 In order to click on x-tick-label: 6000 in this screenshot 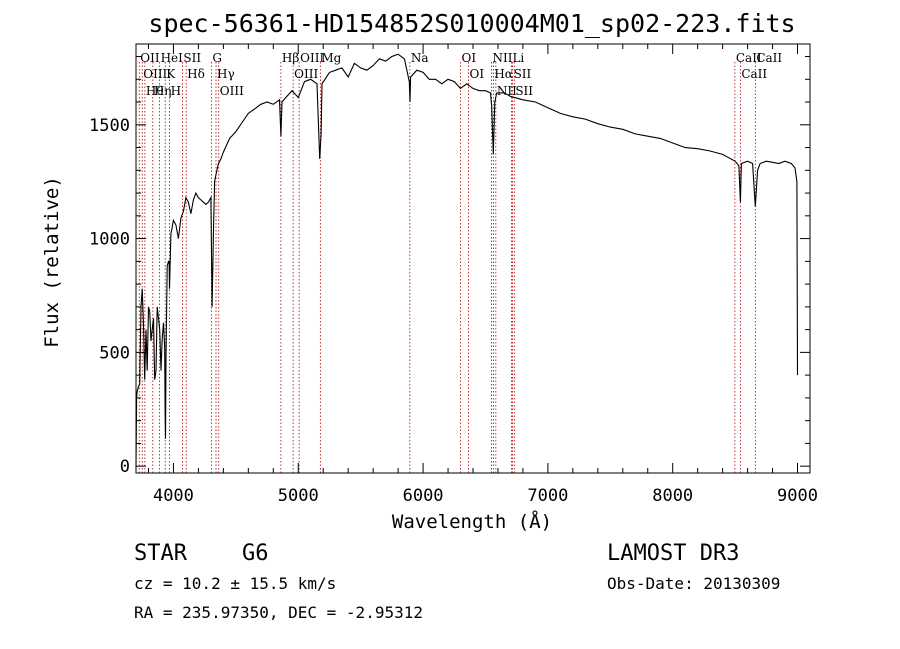, I will do `click(423, 496)`.